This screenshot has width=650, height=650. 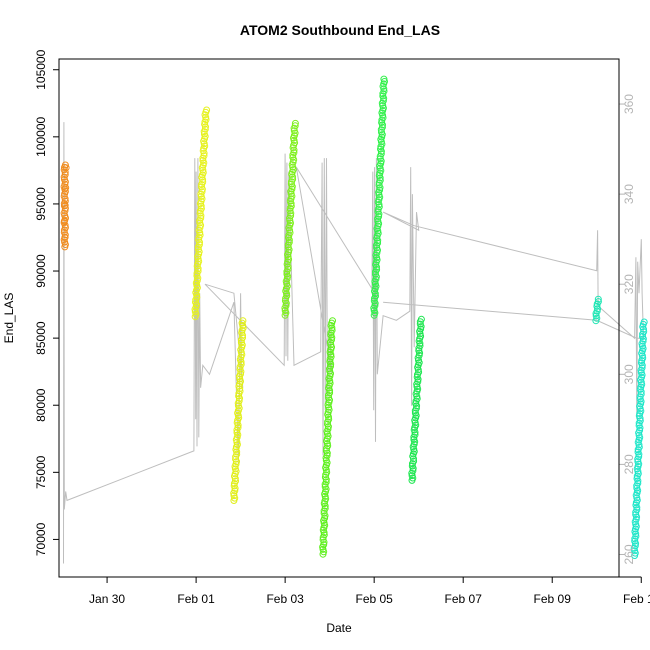 I want to click on x-tick-label: Feb 09, so click(x=553, y=599).